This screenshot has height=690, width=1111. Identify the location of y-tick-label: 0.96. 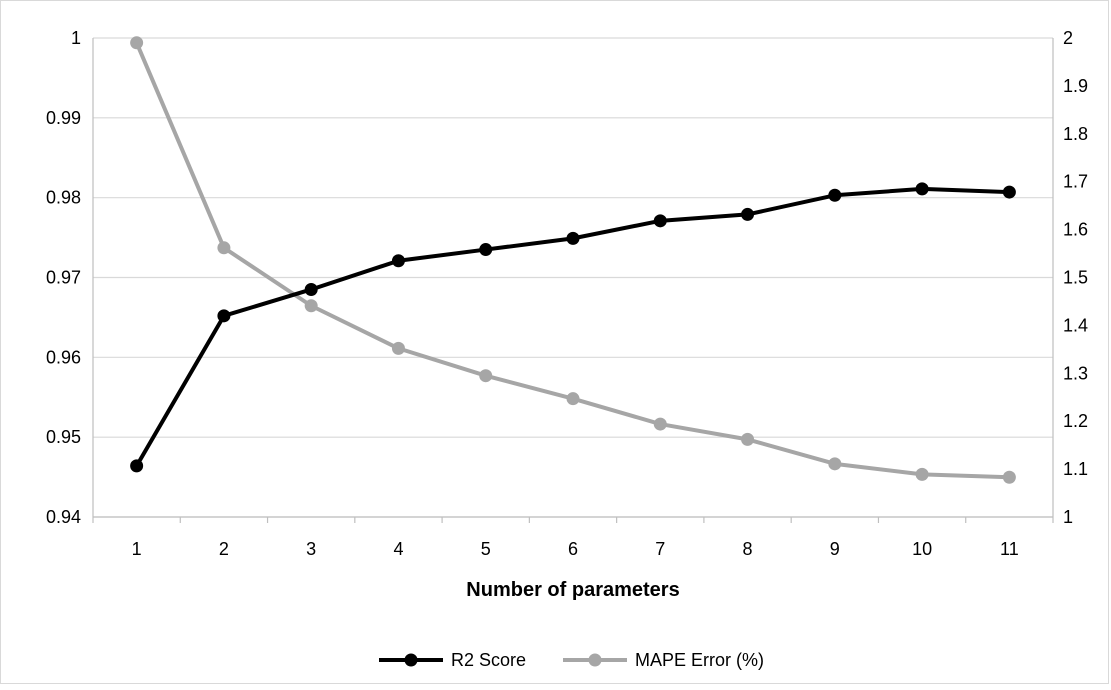
(63, 357).